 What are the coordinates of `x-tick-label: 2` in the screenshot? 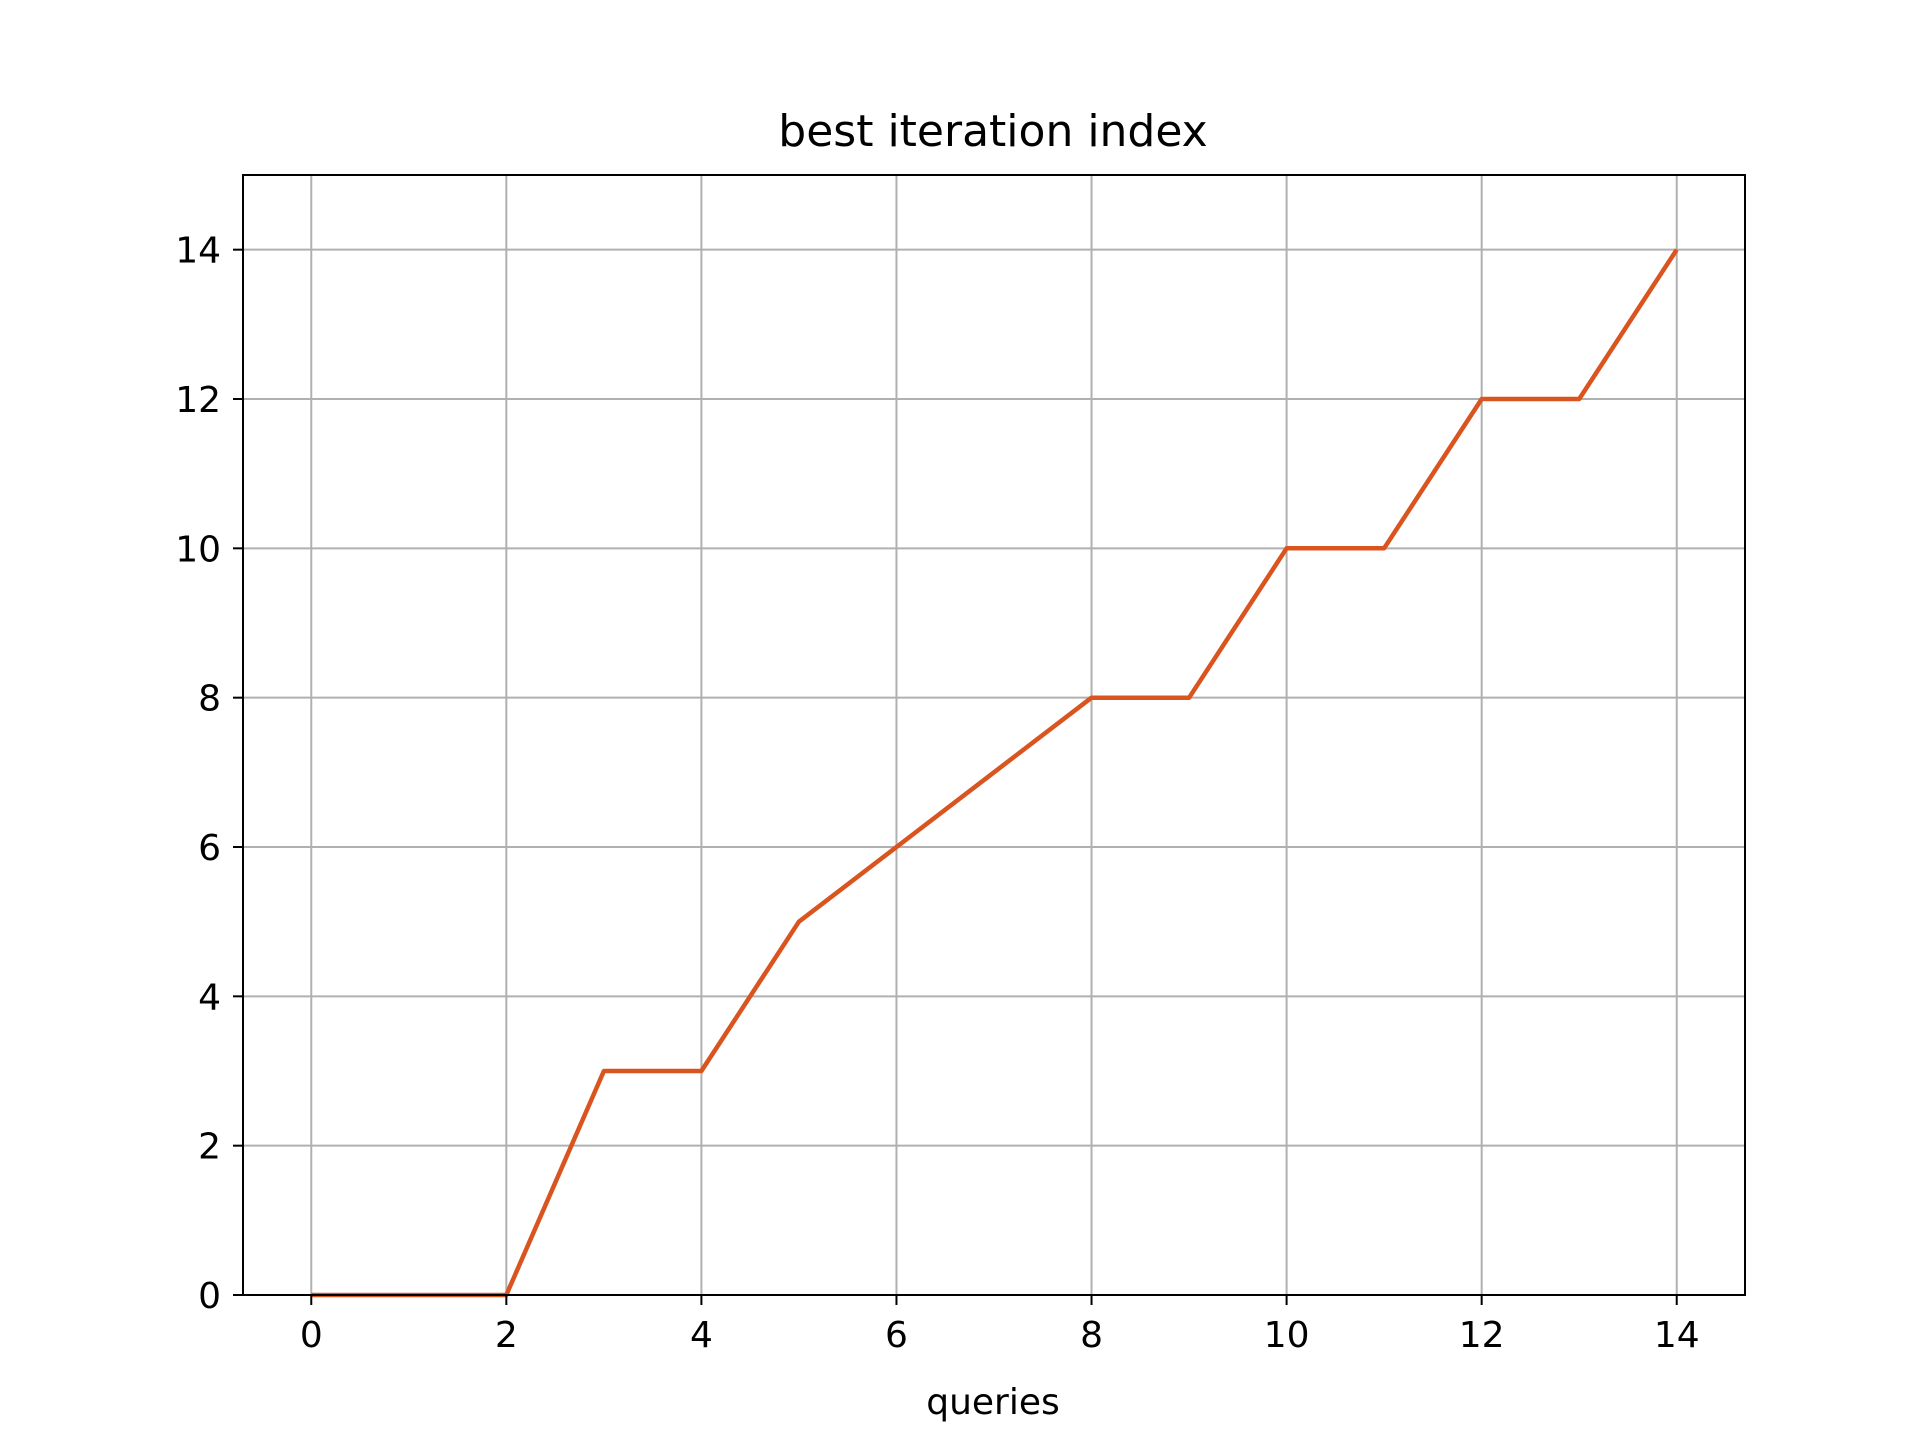 It's located at (506, 1335).